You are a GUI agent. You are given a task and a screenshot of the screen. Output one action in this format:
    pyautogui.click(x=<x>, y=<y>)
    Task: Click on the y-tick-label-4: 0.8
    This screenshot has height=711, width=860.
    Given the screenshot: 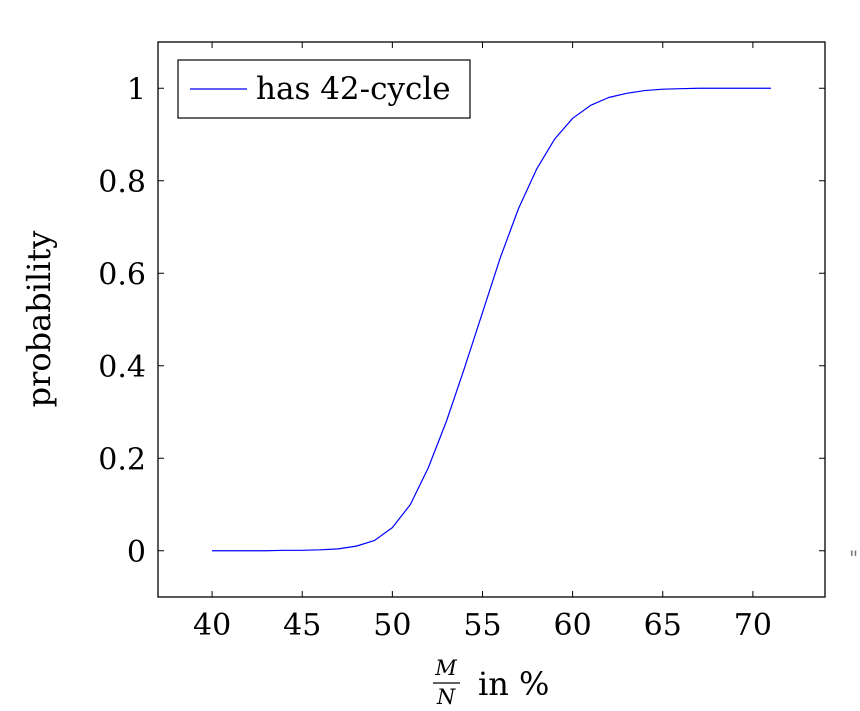 What is the action you would take?
    pyautogui.click(x=122, y=182)
    